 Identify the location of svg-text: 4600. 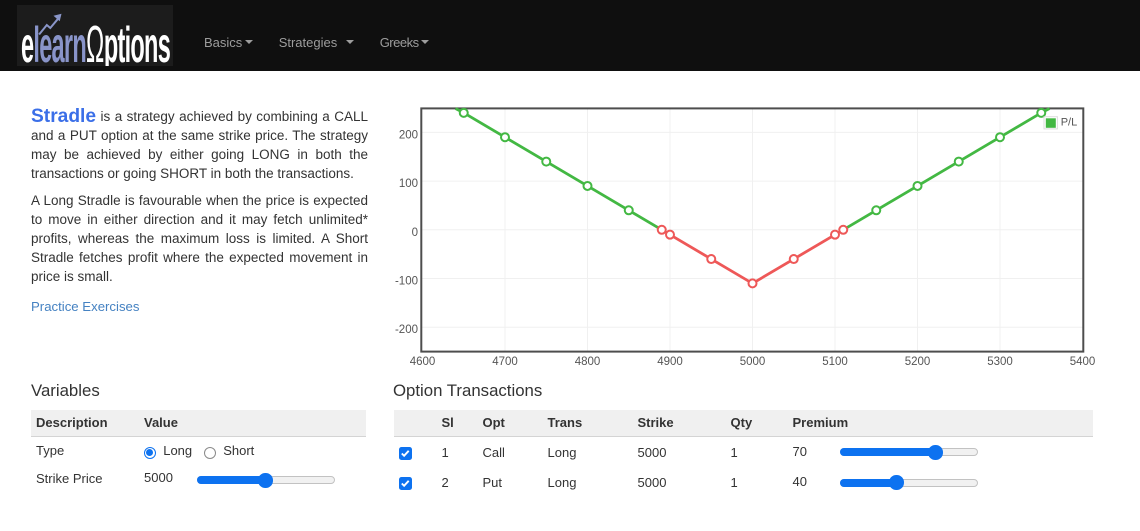
(423, 362).